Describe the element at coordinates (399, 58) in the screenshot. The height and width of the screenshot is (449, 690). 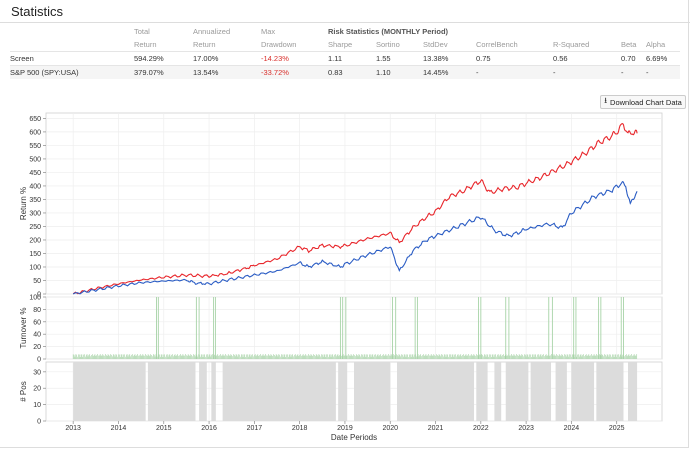
I see `sortino-value: 1.55` at that location.